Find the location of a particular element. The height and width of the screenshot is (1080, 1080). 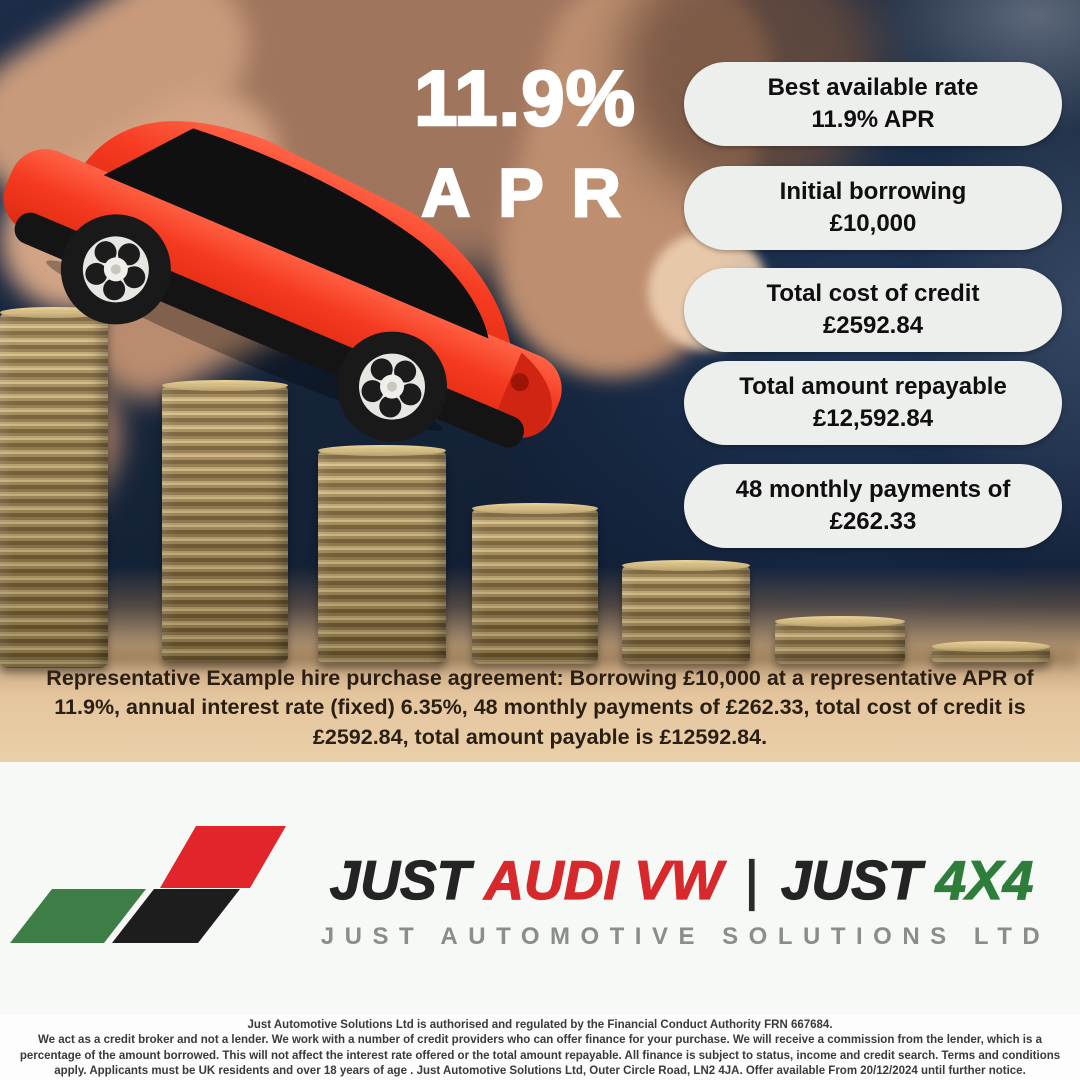

brand-wordmark: JUST AUDI VW | JUST 4X4 is located at coordinates (681, 880).